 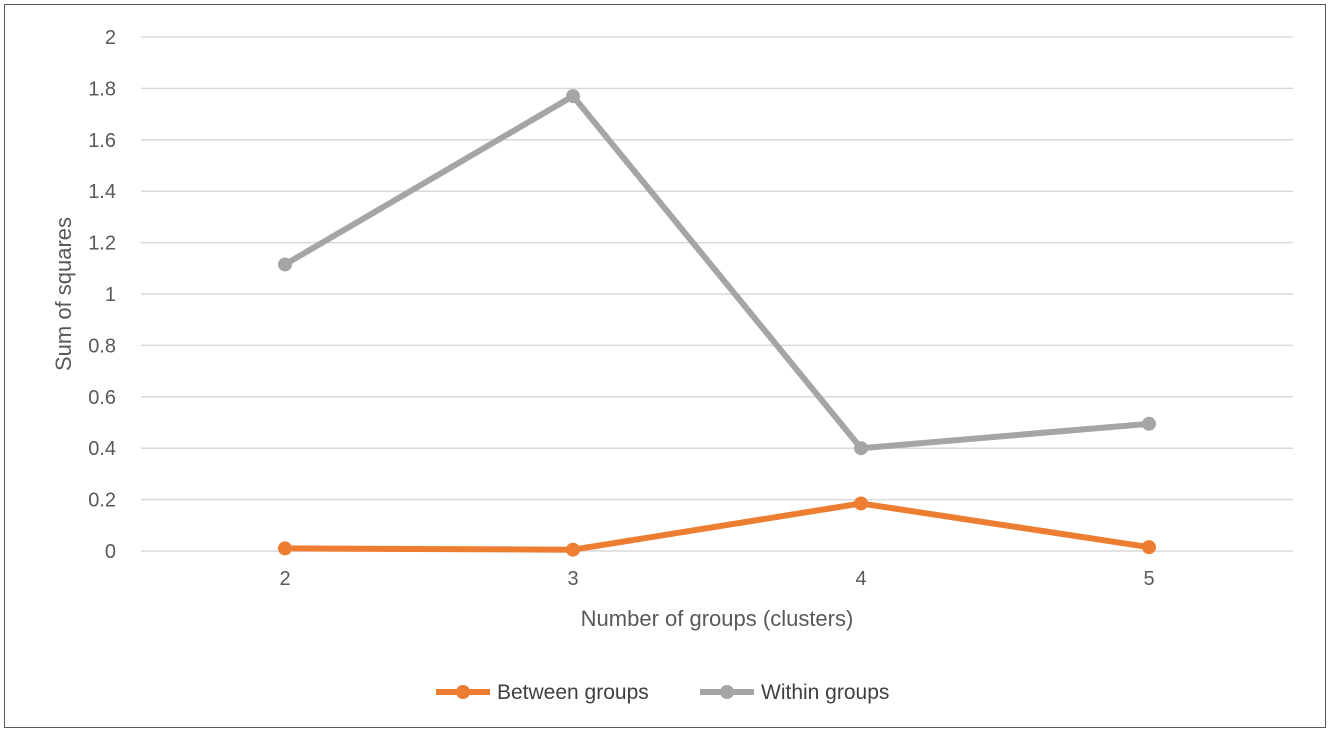 What do you see at coordinates (102, 89) in the screenshot?
I see `y-tick-label: 1.8` at bounding box center [102, 89].